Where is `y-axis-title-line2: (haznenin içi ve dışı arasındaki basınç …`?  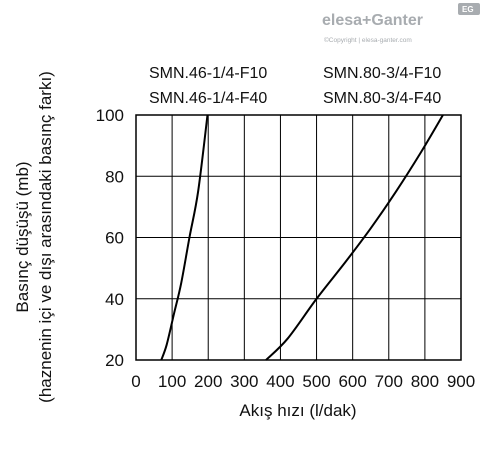 y-axis-title-line2: (haznenin içi ve dışı arasındaki basınç … is located at coordinates (45, 237).